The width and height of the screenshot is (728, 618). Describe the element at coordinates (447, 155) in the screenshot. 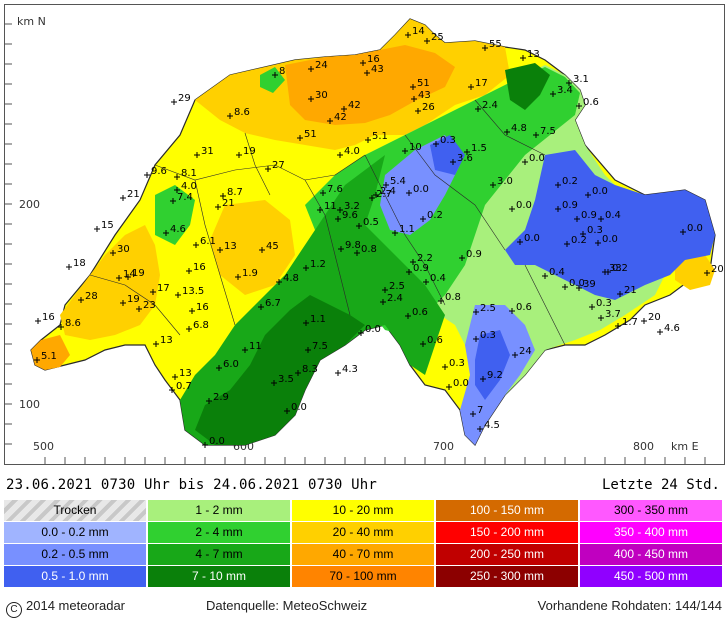

I see `precip-zone-0.5-1.0mm-ne` at that location.